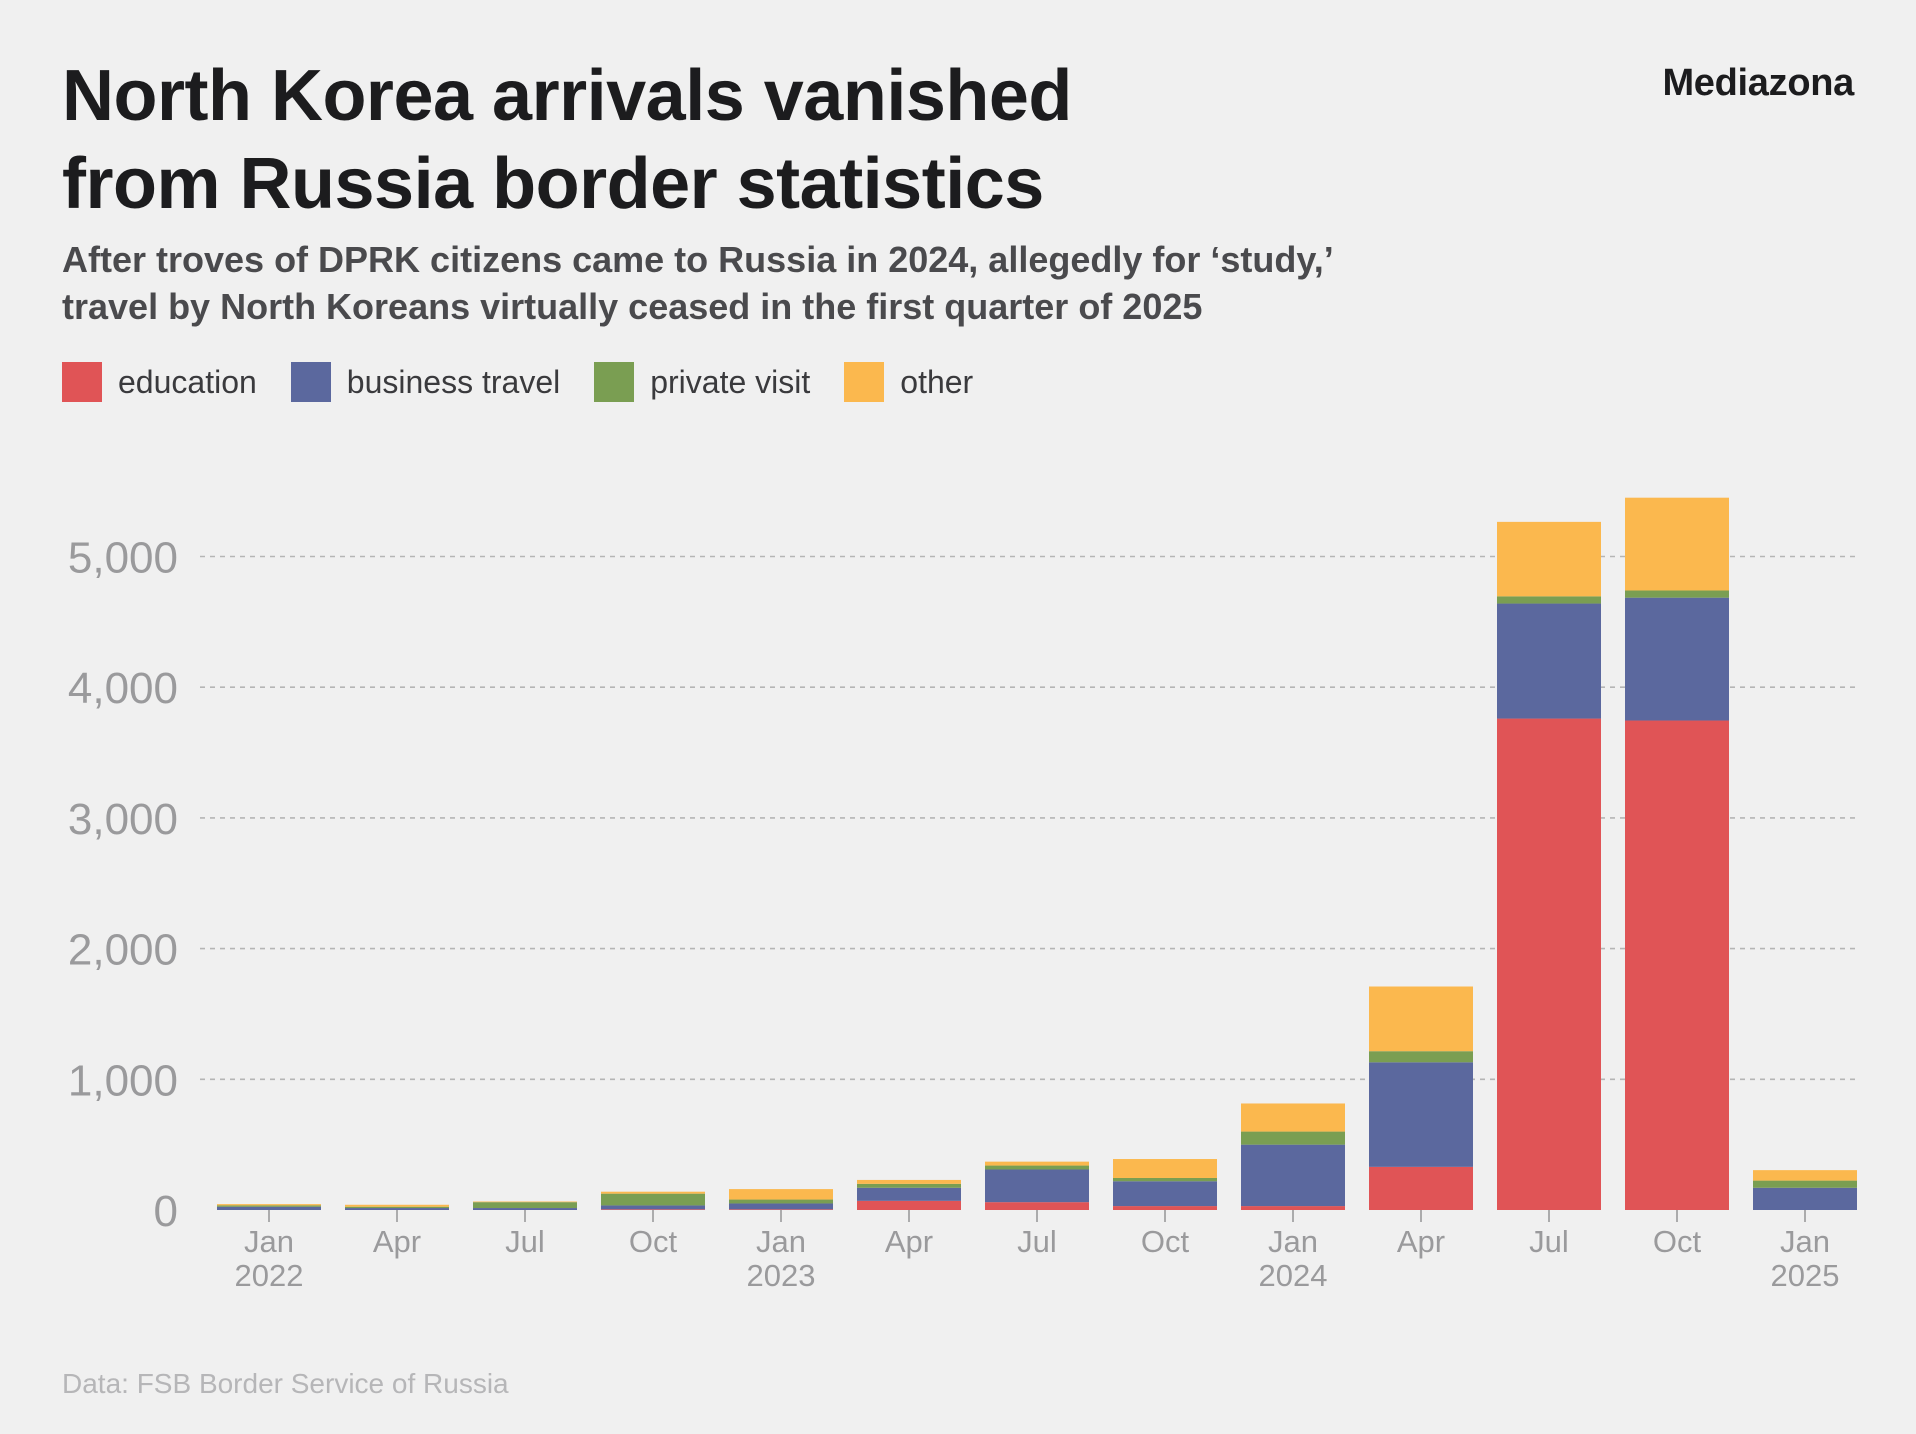  I want to click on legend-swatch-business-travel, so click(310, 382).